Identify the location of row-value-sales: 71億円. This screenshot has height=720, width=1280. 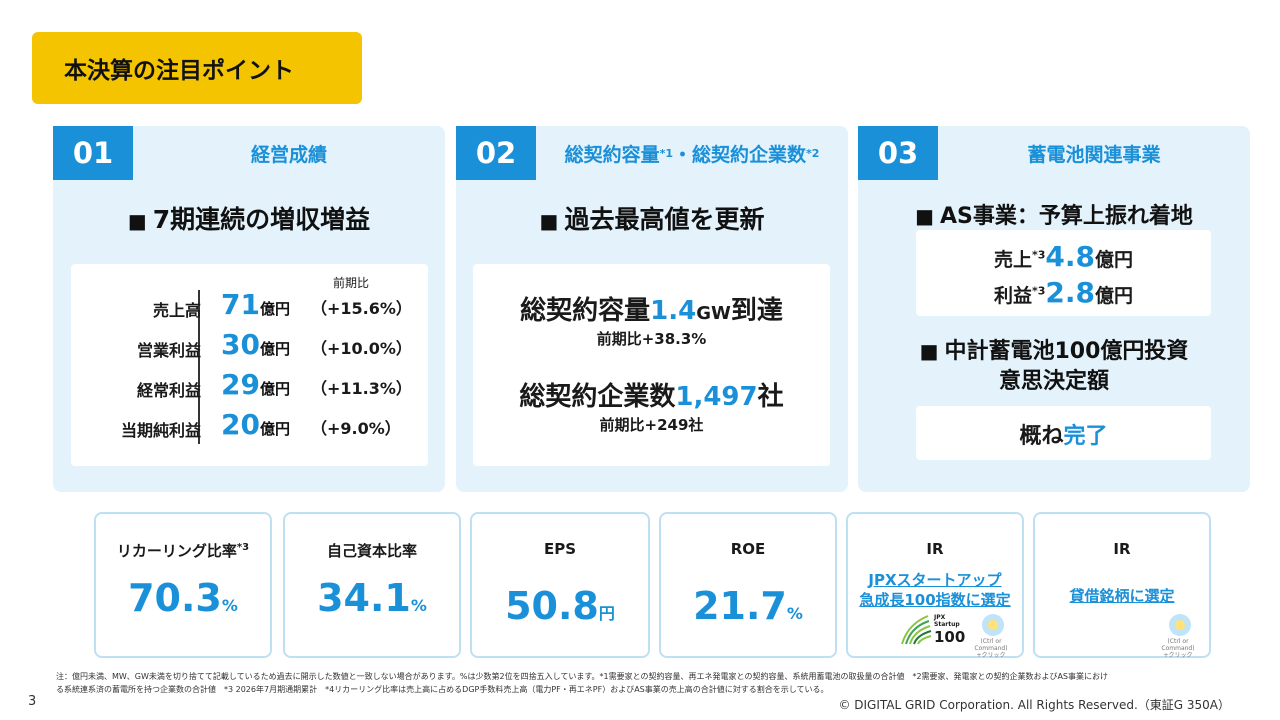
(255, 304).